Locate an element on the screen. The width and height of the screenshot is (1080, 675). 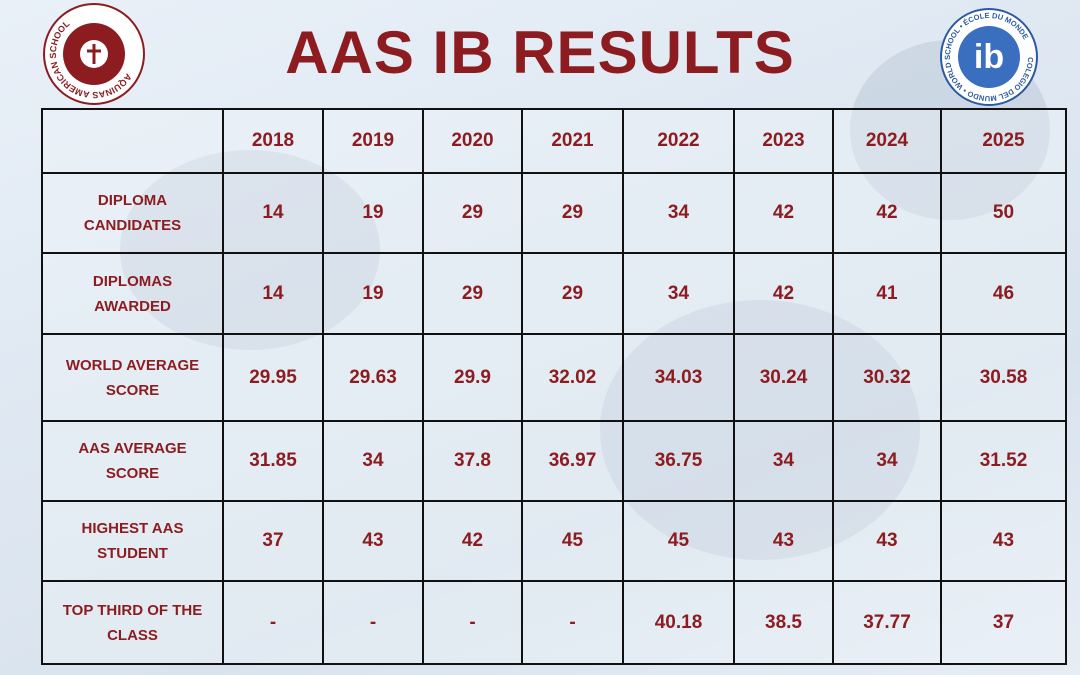
year-header: 2023 is located at coordinates (783, 141).